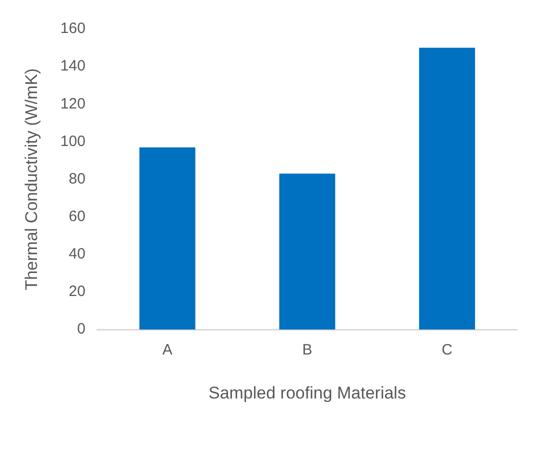  What do you see at coordinates (77, 254) in the screenshot?
I see `y-tick-label: 40` at bounding box center [77, 254].